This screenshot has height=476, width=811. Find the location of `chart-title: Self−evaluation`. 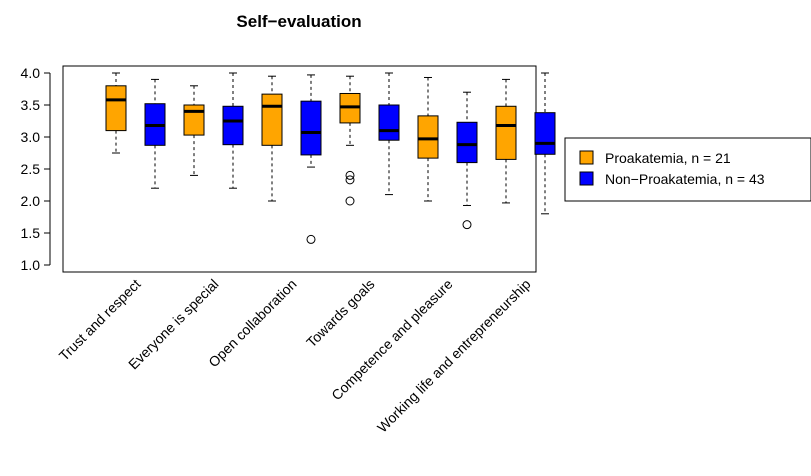

chart-title: Self−evaluation is located at coordinates (298, 21).